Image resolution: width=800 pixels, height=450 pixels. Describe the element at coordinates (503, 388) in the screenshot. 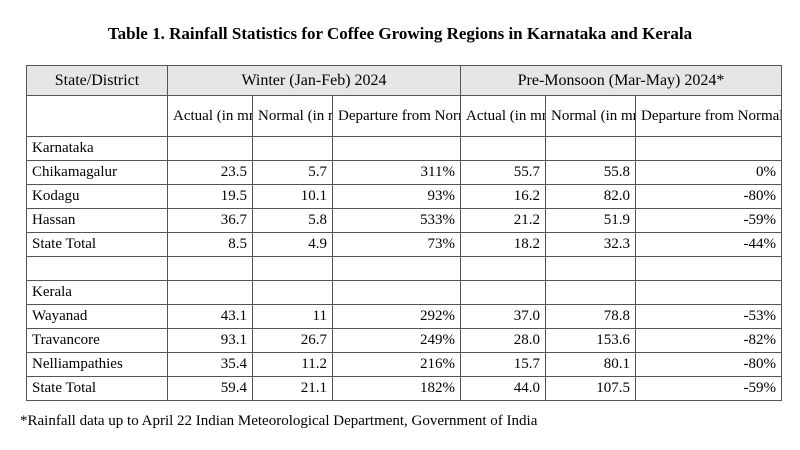

I see `premonsoon-actual: 44.0` at that location.